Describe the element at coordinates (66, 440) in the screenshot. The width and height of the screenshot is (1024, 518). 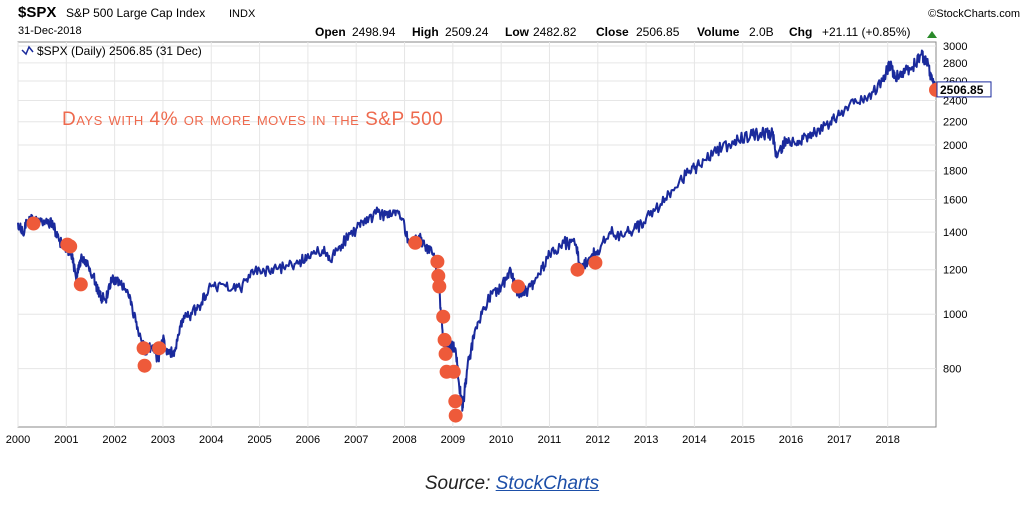
I see `x-tick-label: 2001` at that location.